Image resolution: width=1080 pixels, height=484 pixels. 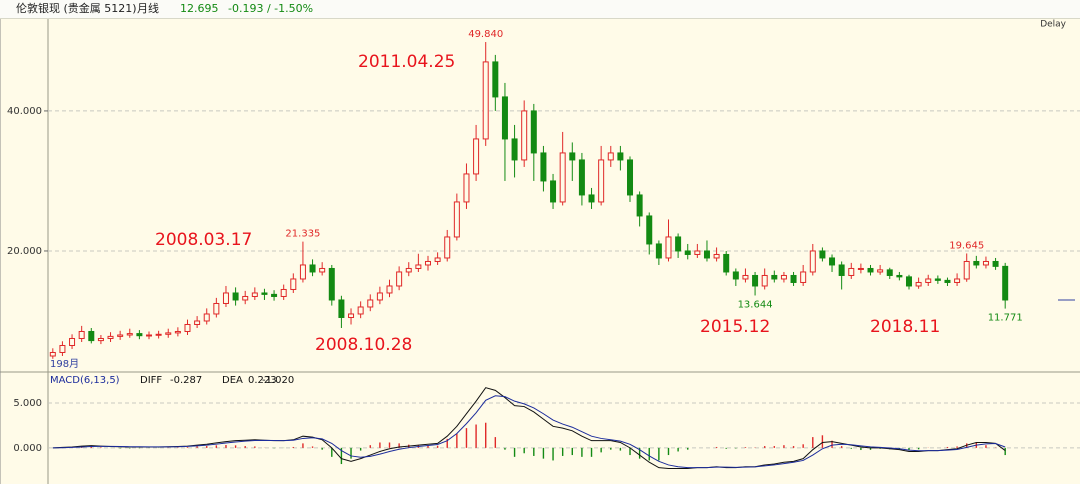 What do you see at coordinates (363, 345) in the screenshot?
I see `date-annotation: 2008.10.28` at bounding box center [363, 345].